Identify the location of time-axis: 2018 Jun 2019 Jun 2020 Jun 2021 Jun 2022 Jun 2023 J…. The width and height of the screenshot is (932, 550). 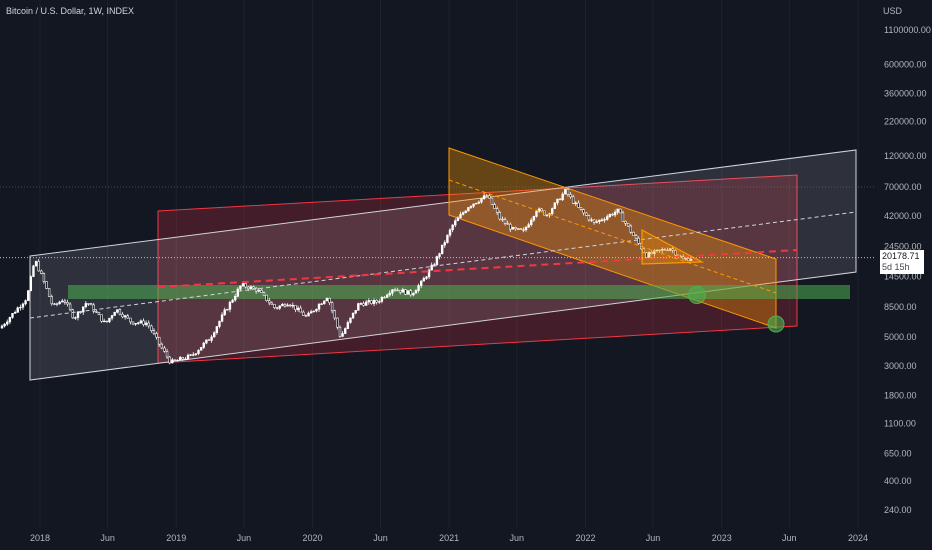
(449, 538).